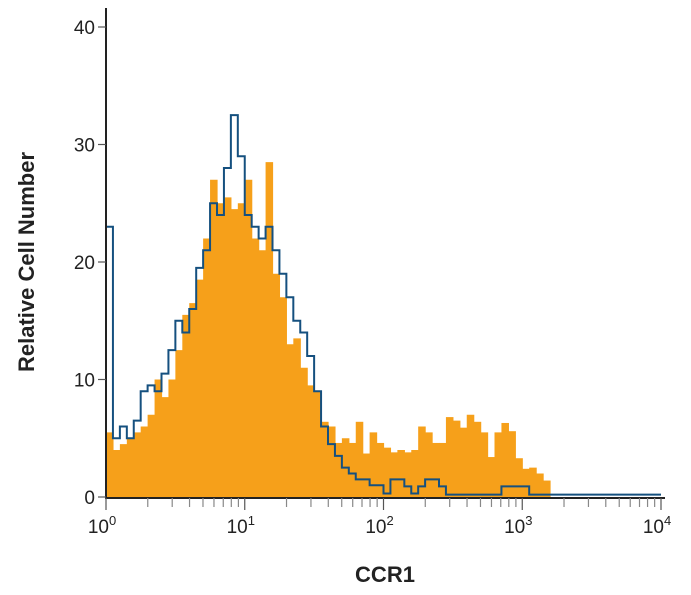 The image size is (691, 595). Describe the element at coordinates (241, 525) in the screenshot. I see `x-tick-label: 10¹` at that location.